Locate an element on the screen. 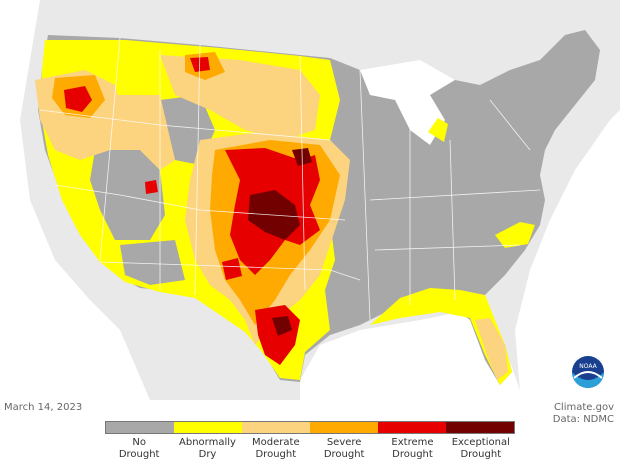 This screenshot has width=620, height=464. legend-swatch-exceptional-drought is located at coordinates (480, 427).